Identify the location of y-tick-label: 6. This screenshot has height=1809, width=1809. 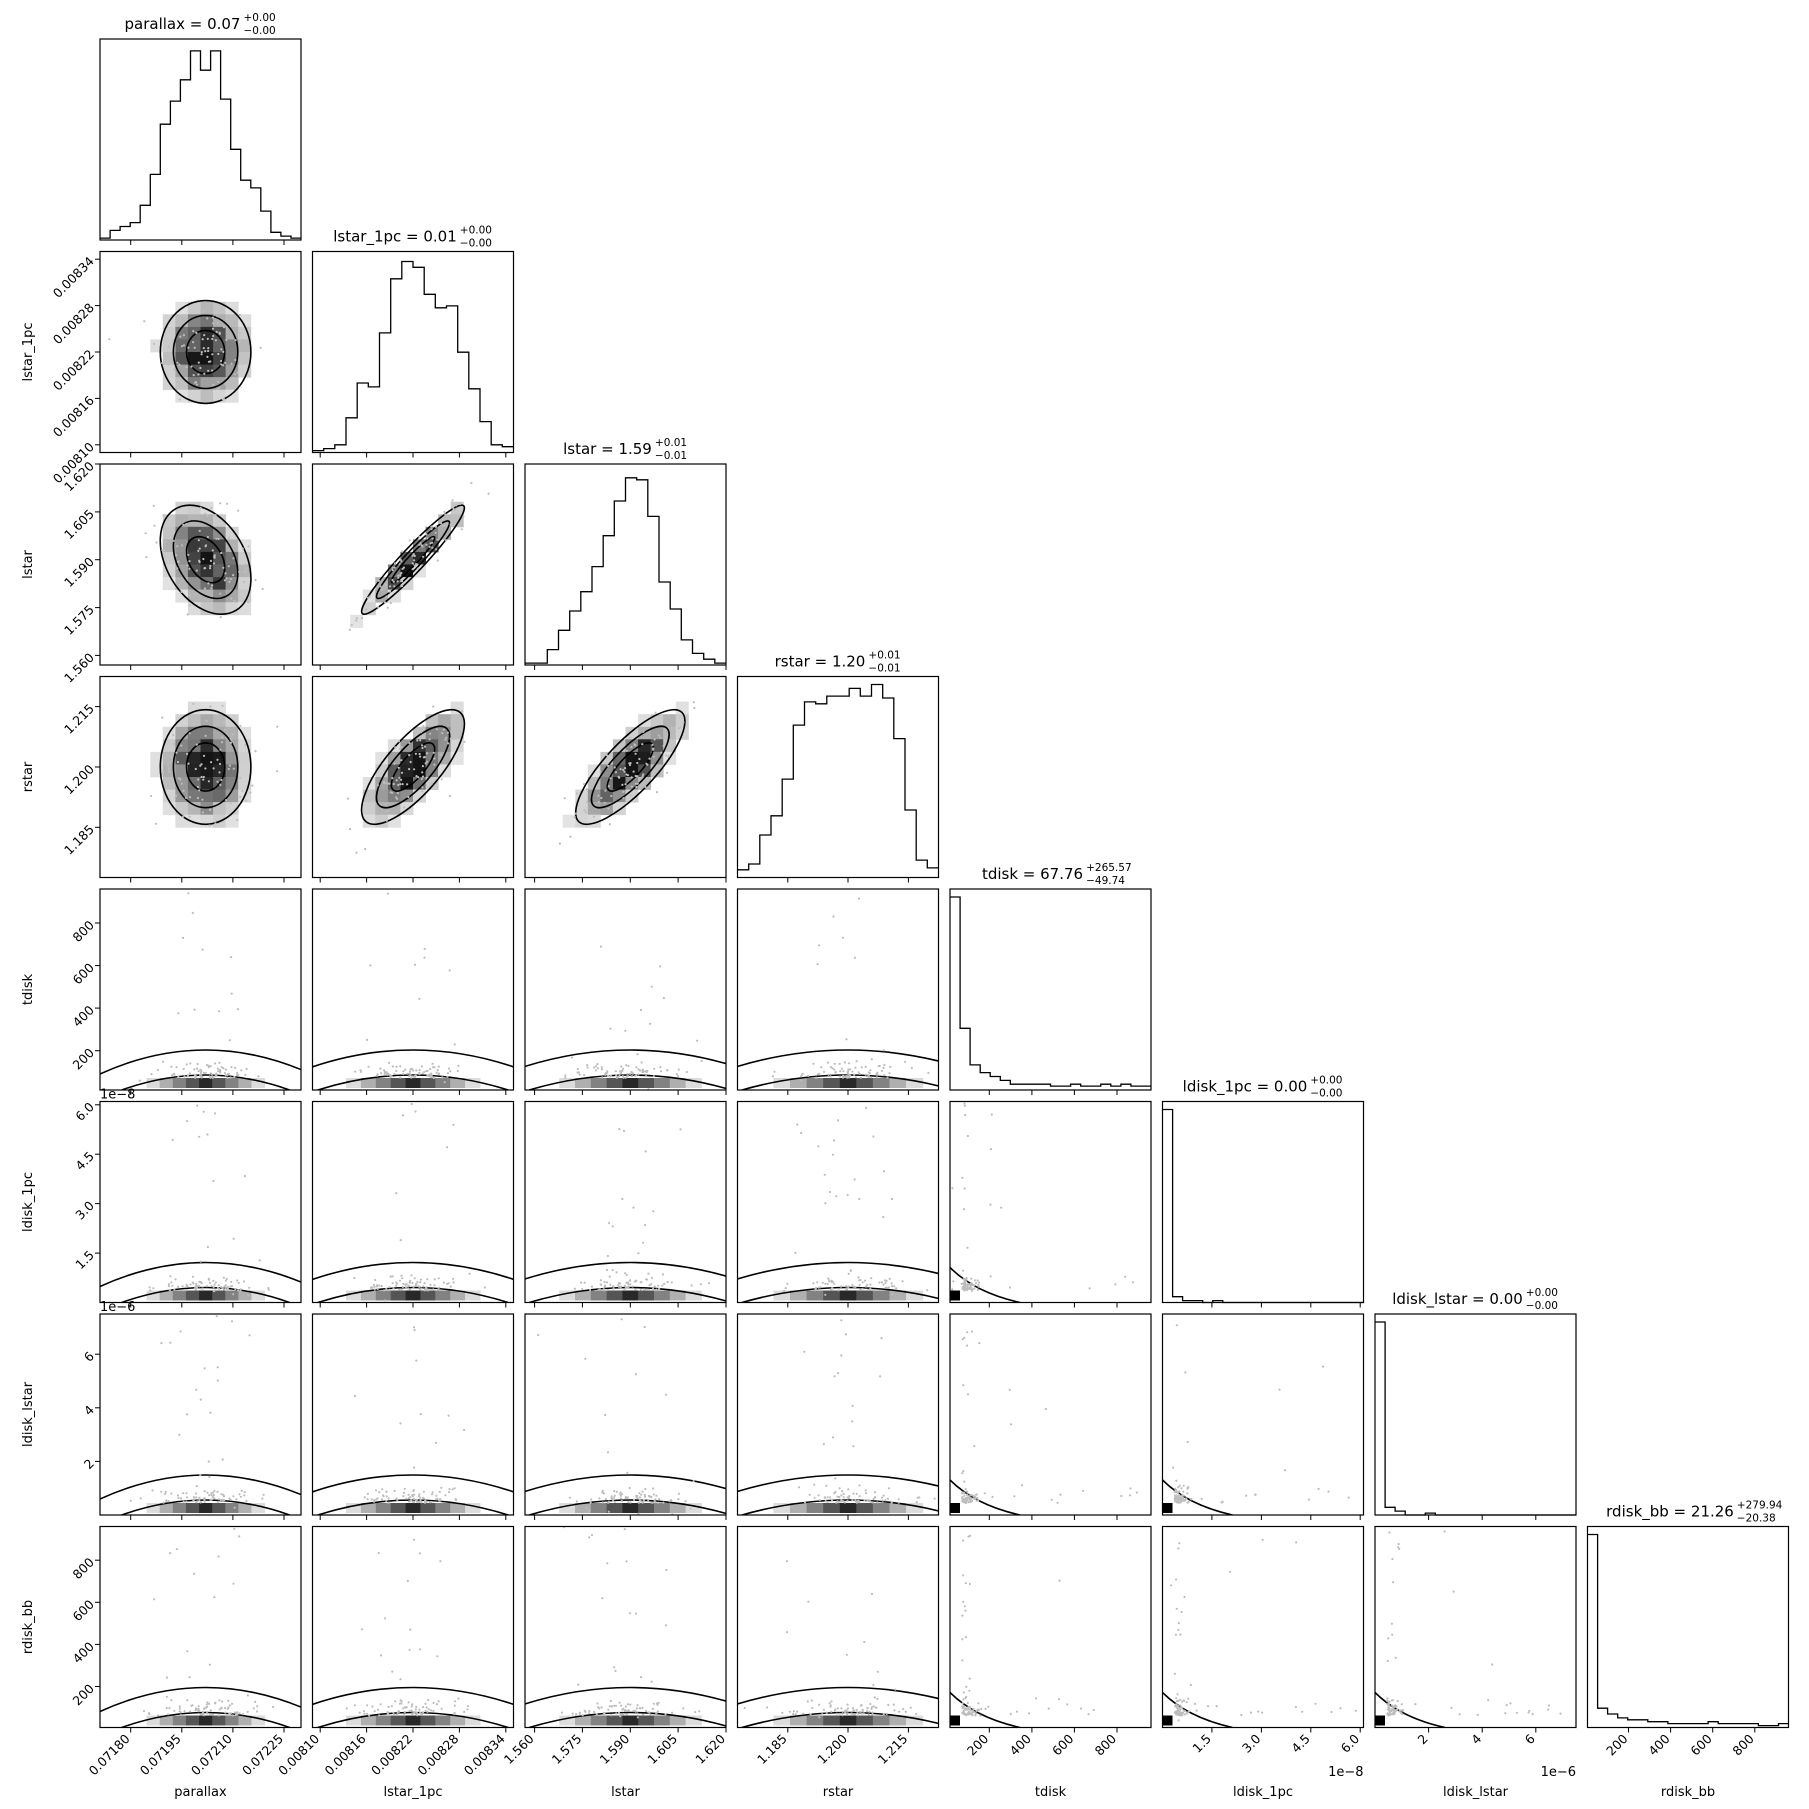
(89, 1357).